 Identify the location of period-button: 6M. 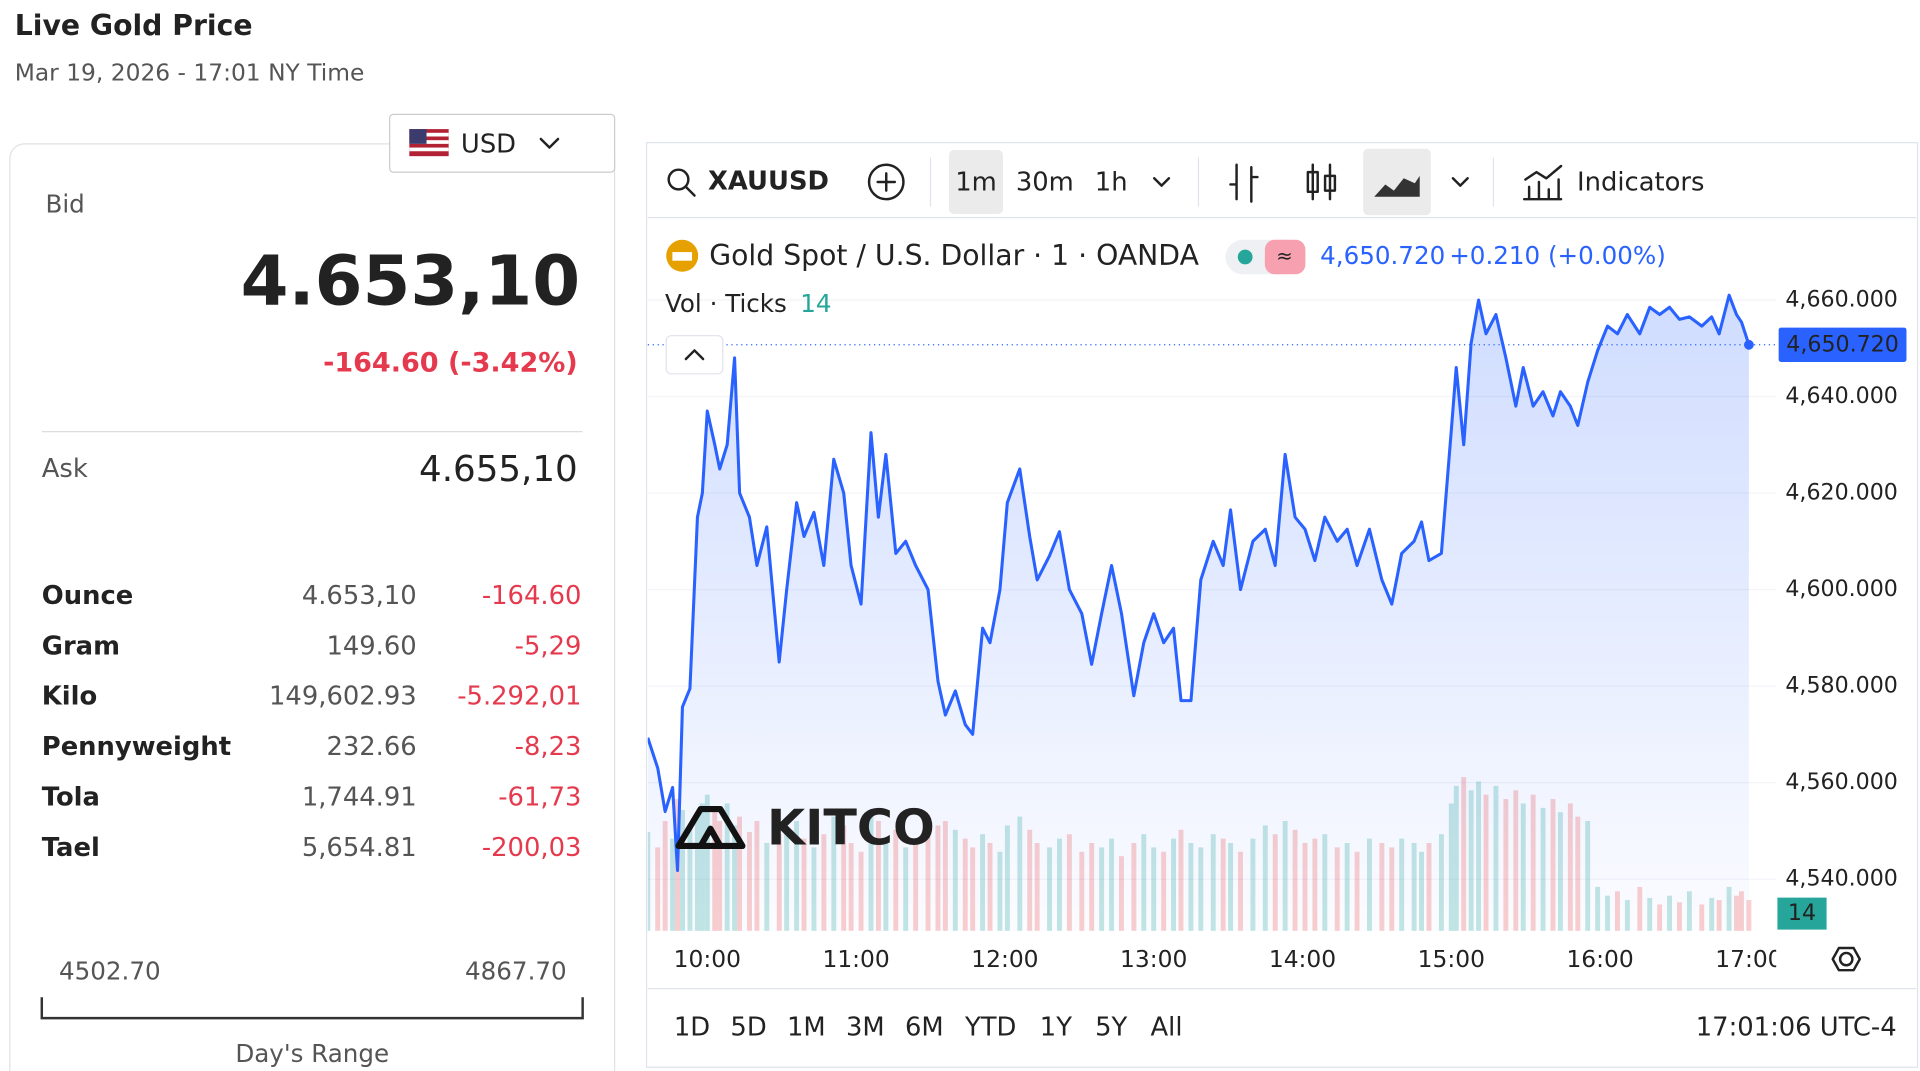
(924, 1027).